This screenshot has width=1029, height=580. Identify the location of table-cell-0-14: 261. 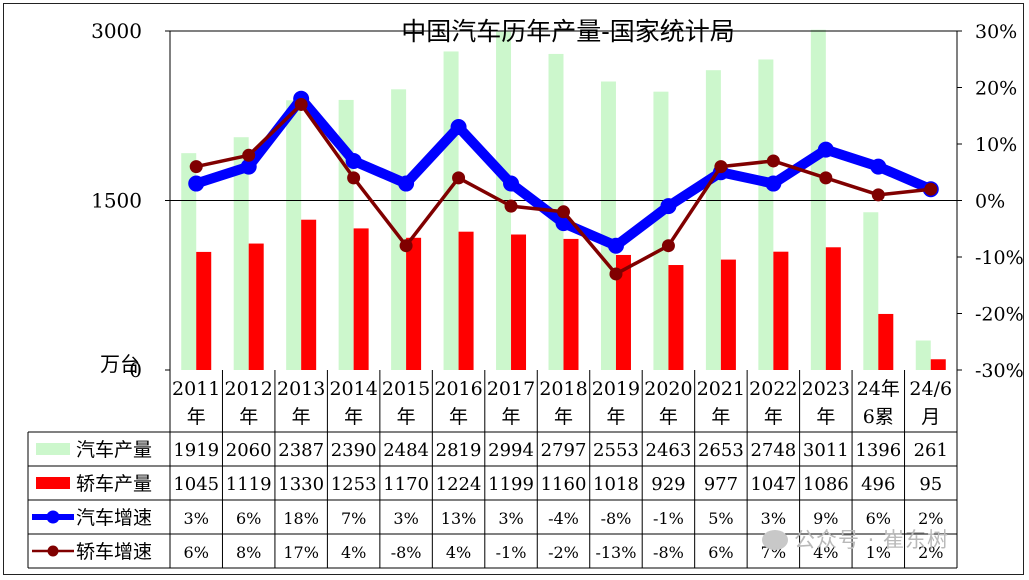
(931, 450).